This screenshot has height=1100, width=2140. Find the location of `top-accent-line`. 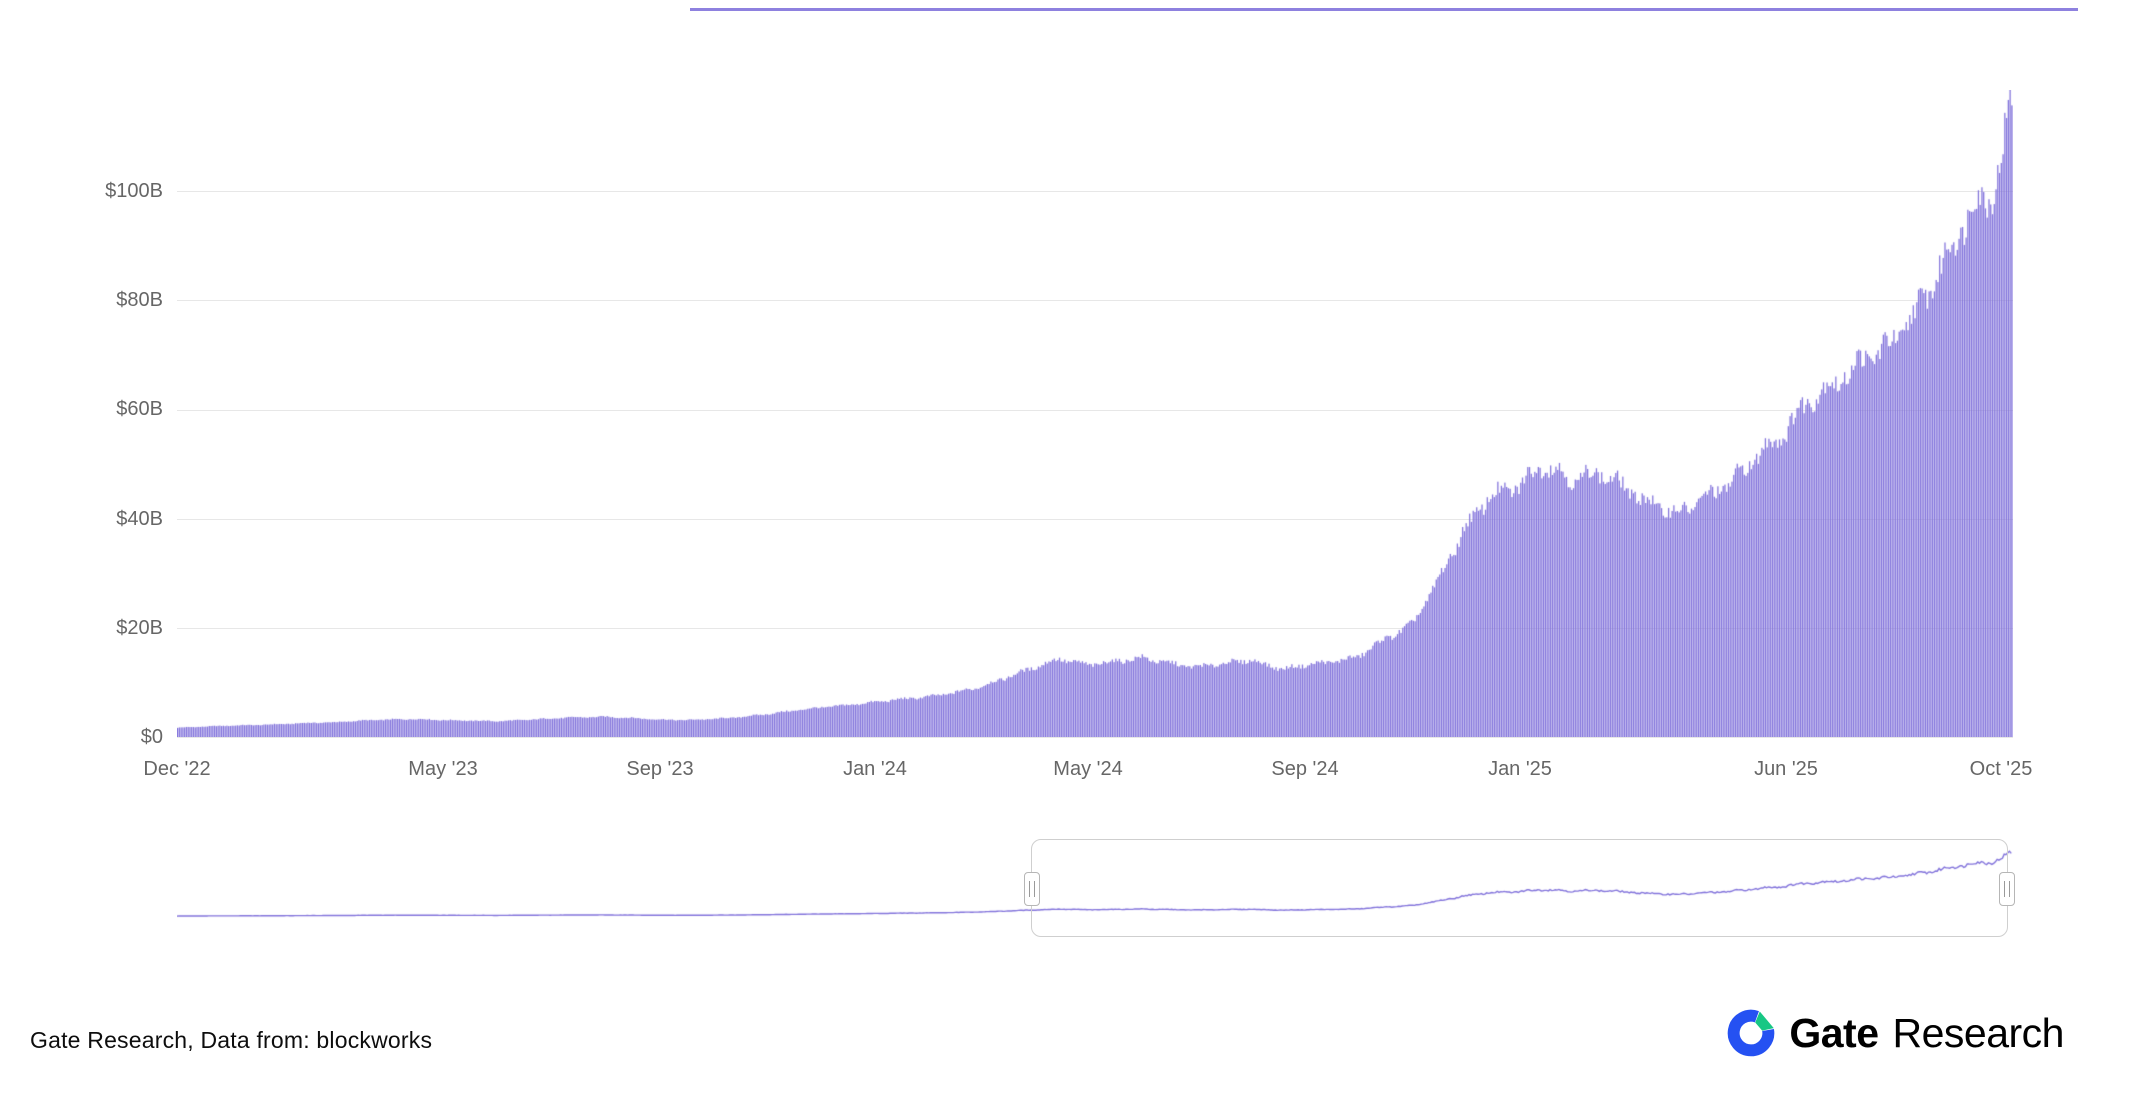

top-accent-line is located at coordinates (1384, 9).